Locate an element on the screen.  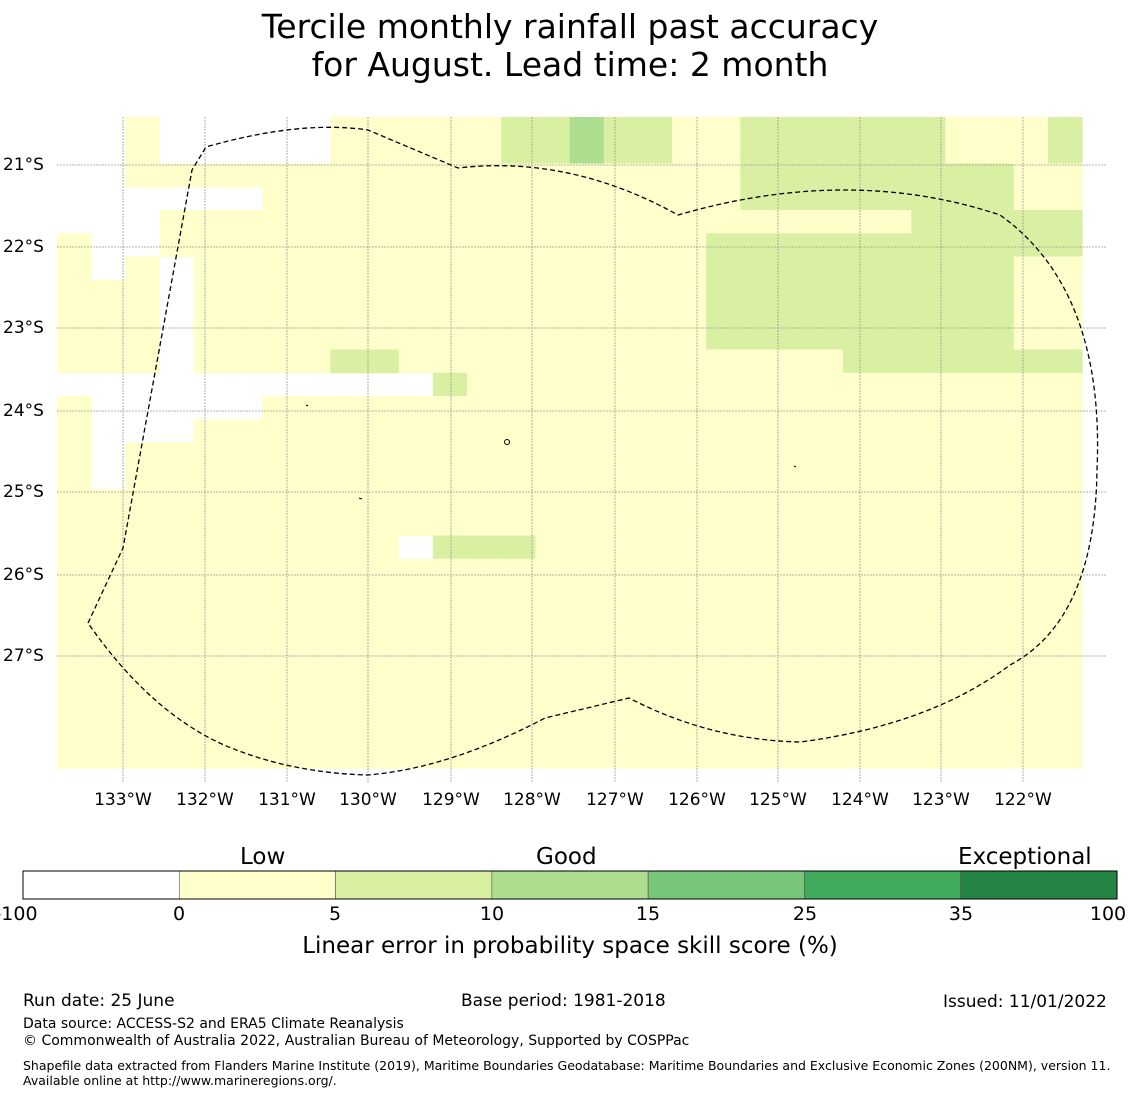
category-label-good: Good is located at coordinates (566, 857).